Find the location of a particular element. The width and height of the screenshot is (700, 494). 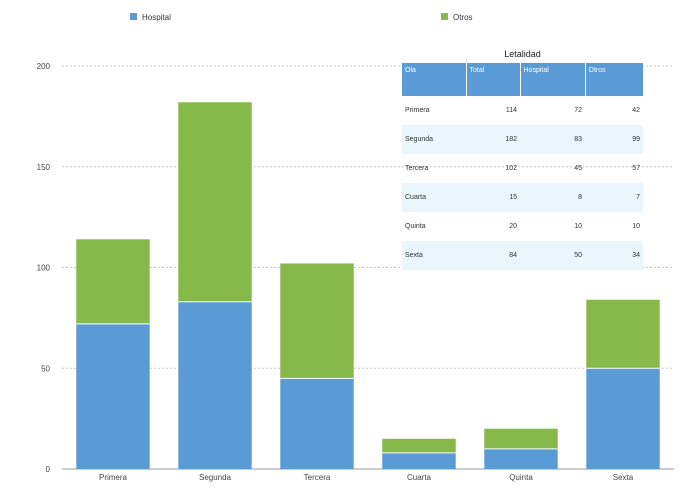

table-row: Segunda 182 83 99 is located at coordinates (522, 139).